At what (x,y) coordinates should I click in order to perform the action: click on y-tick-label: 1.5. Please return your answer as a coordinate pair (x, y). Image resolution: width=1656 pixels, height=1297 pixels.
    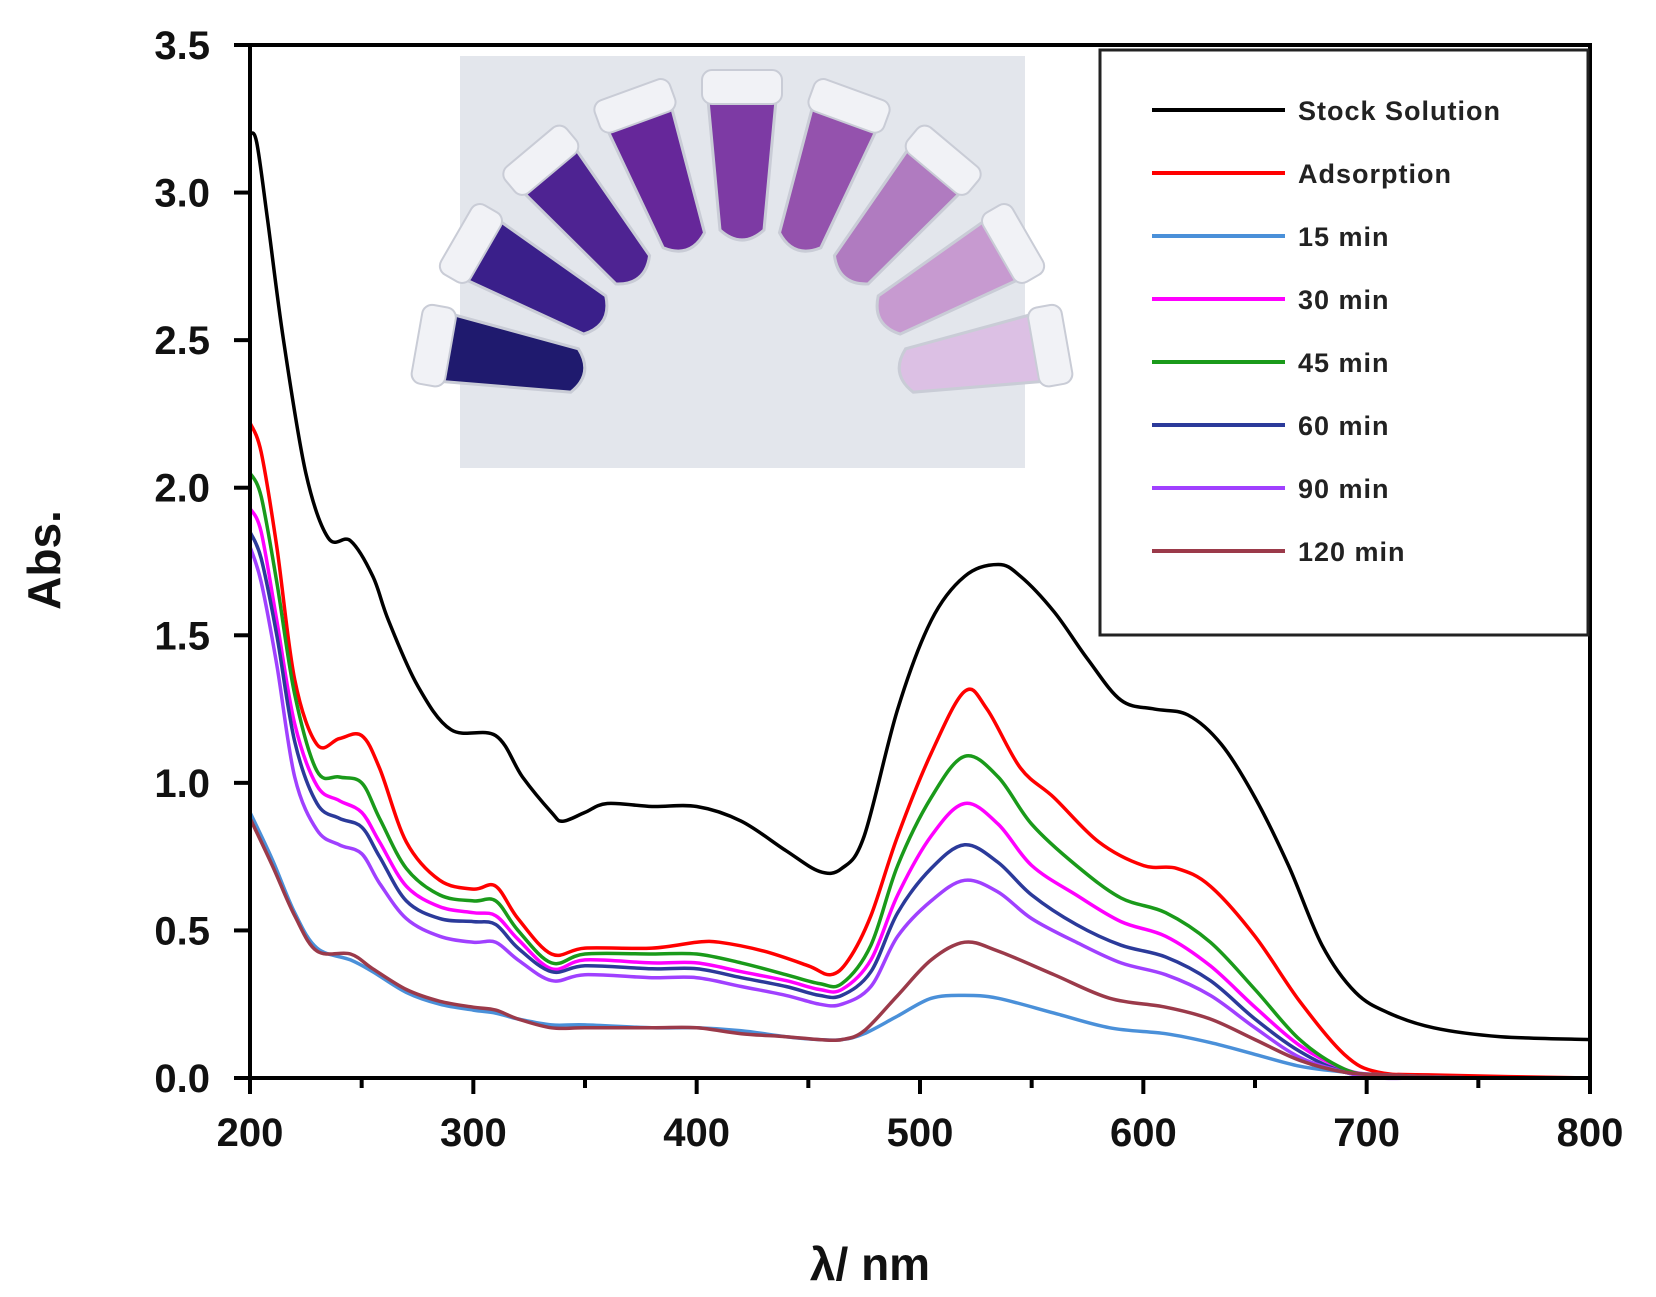
    Looking at the image, I should click on (182, 636).